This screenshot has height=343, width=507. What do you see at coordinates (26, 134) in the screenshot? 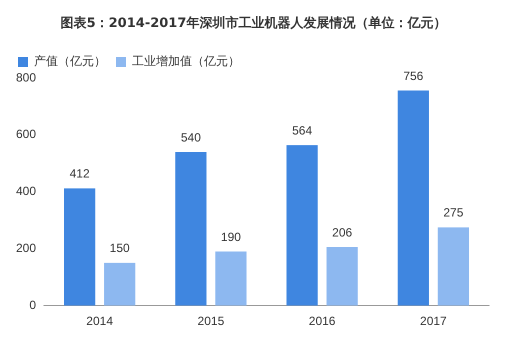
I see `y-tick-label: 600` at bounding box center [26, 134].